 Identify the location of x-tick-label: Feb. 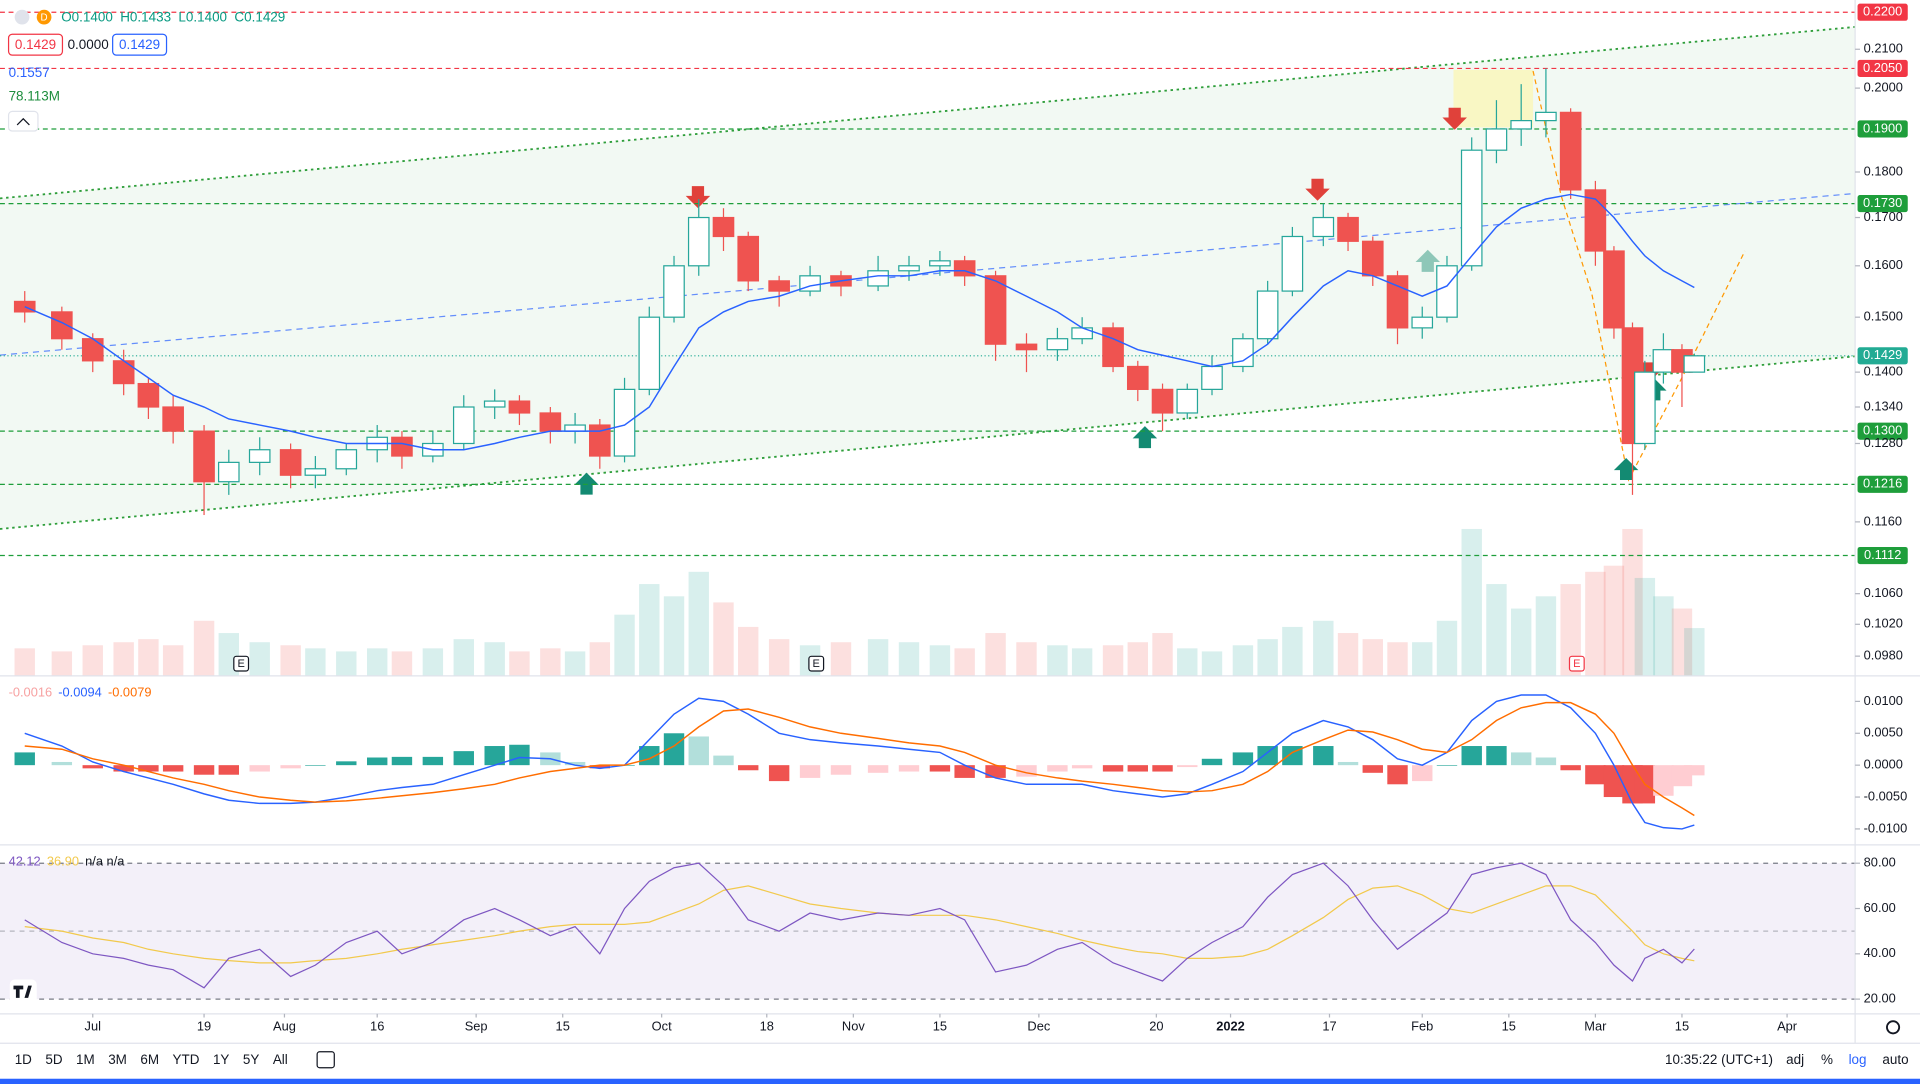
(1422, 1026).